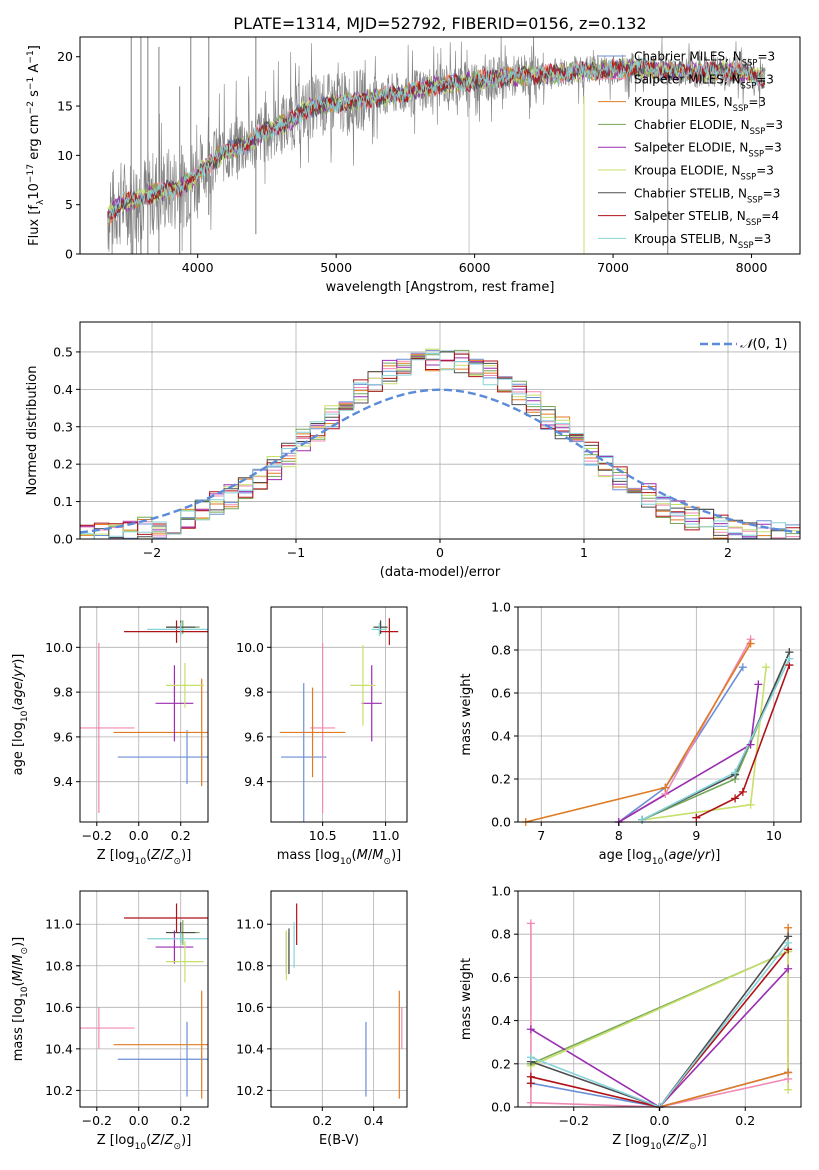 The width and height of the screenshot is (819, 1170). I want to click on legend-label: Kroupa ELODIE, NSSP=3, so click(704, 173).